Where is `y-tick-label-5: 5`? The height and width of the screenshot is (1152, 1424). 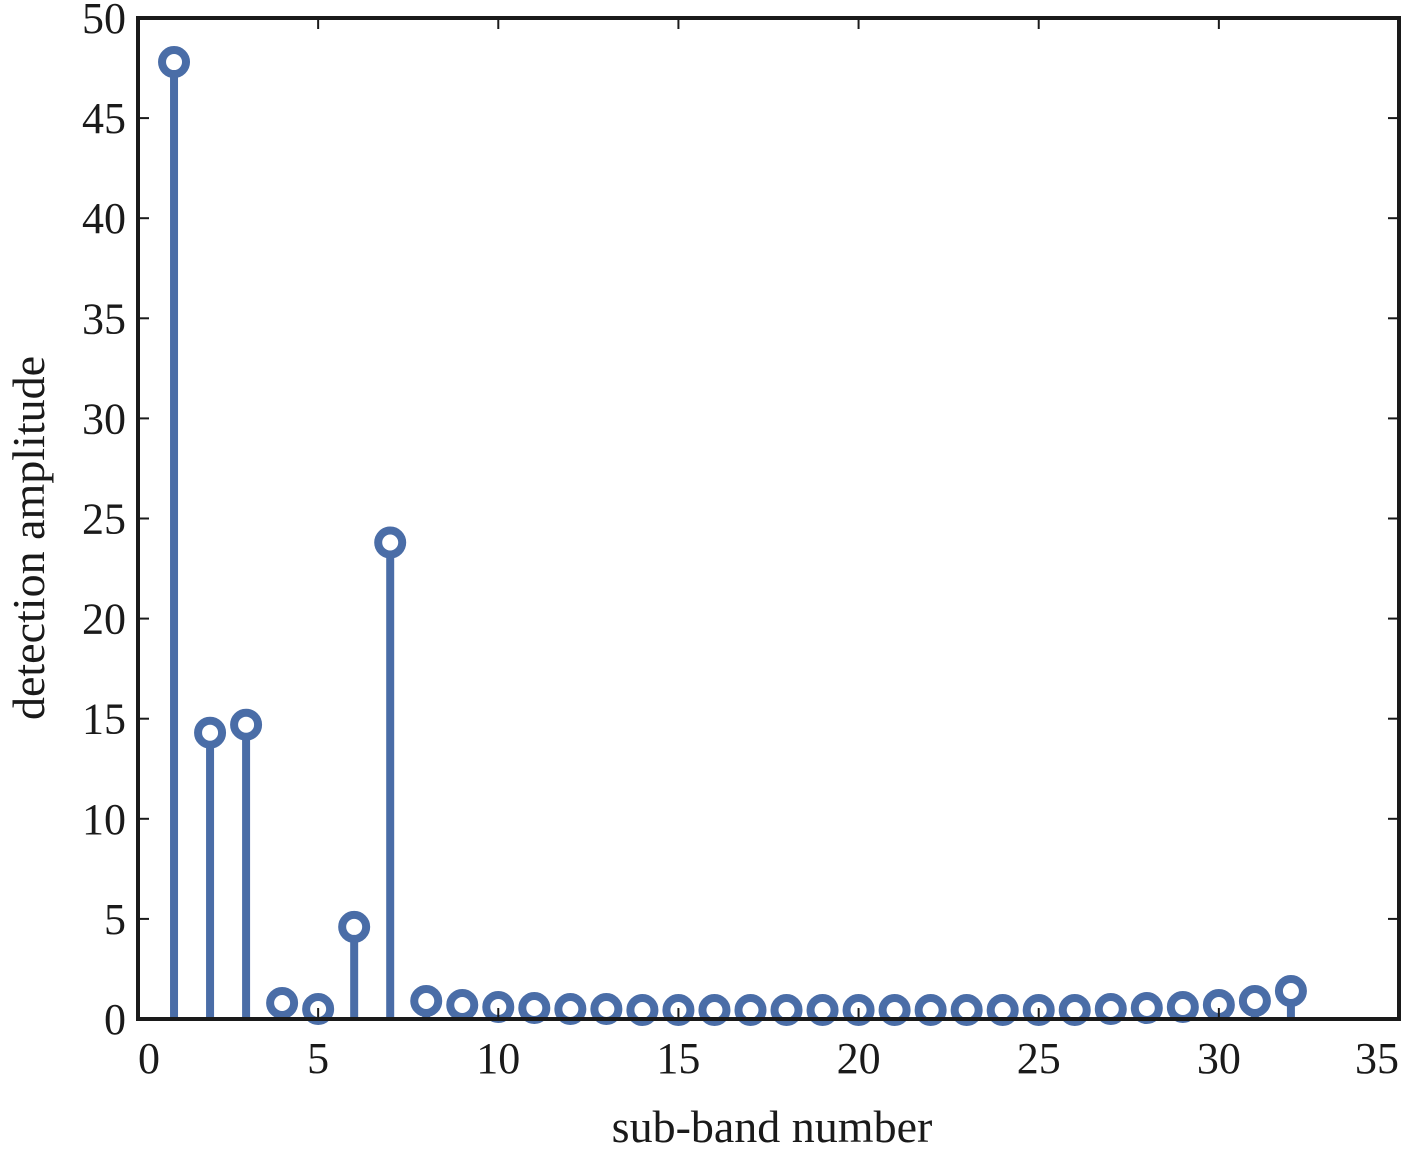 y-tick-label-5: 5 is located at coordinates (115, 919).